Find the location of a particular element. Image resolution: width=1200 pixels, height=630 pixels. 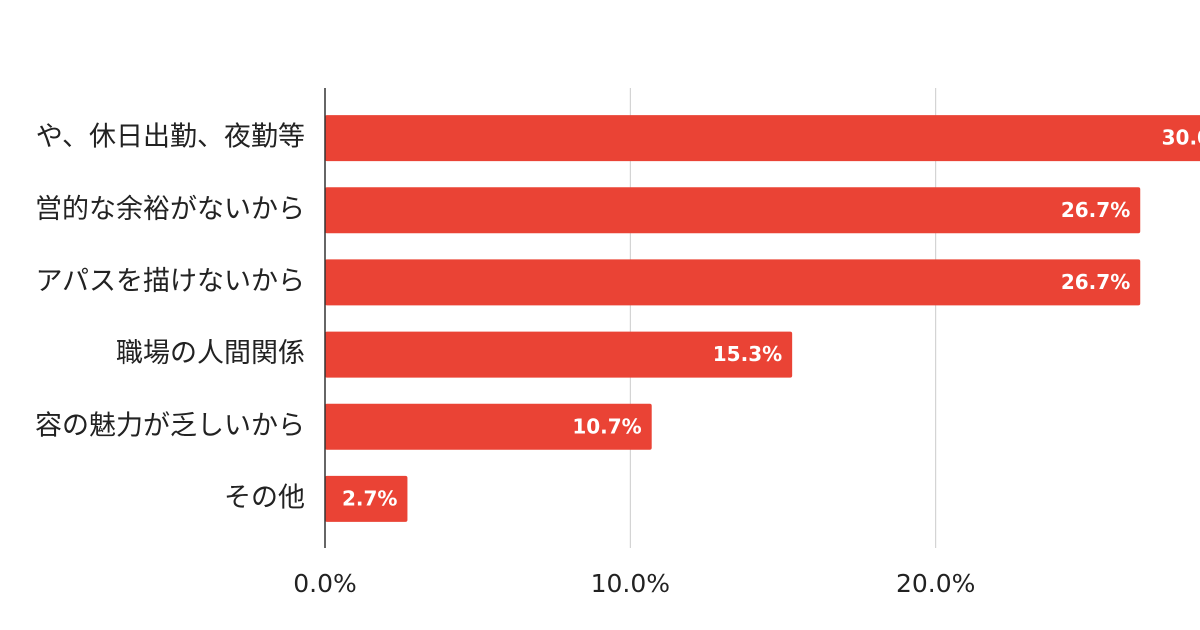

value-label: 30.0% is located at coordinates (1181, 138).